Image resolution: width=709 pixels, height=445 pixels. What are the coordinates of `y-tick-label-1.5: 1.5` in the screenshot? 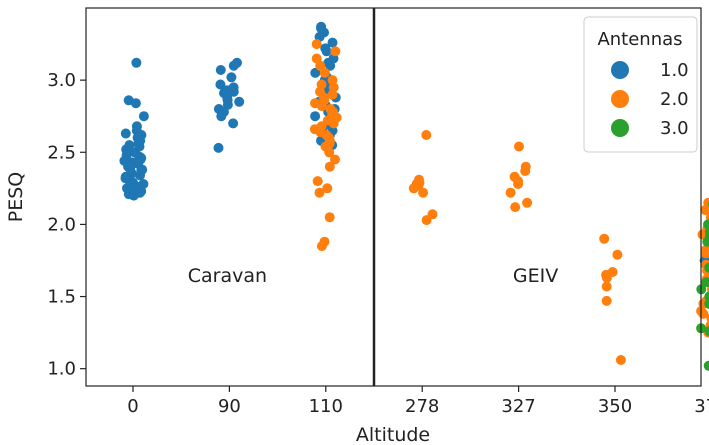 It's located at (61, 297).